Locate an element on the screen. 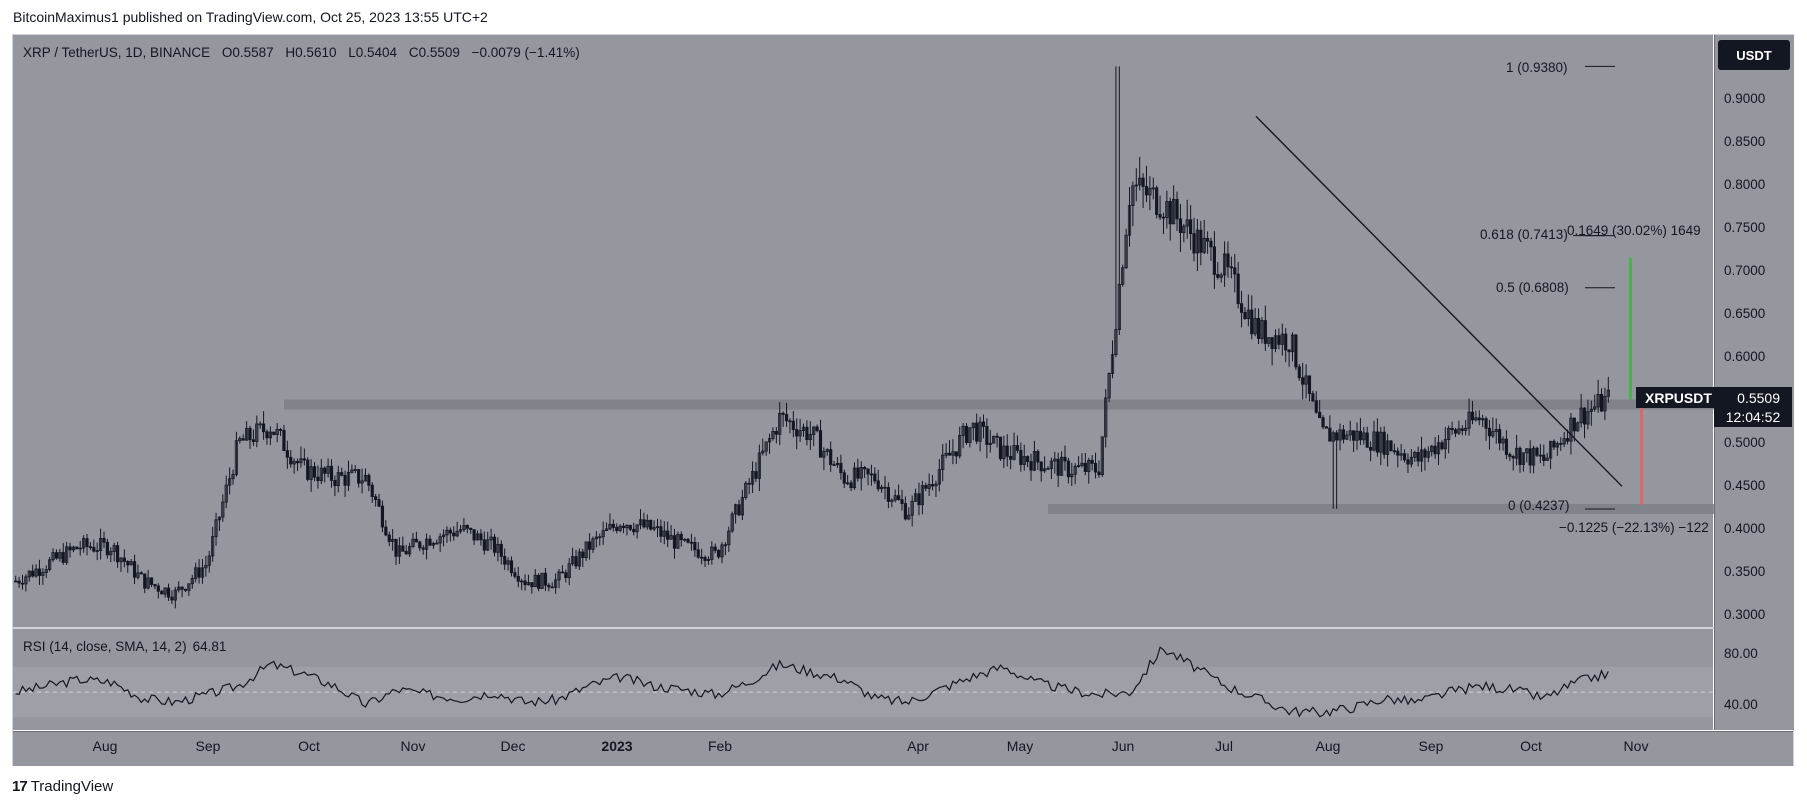 The width and height of the screenshot is (1807, 810). time-axis is located at coordinates (903, 748).